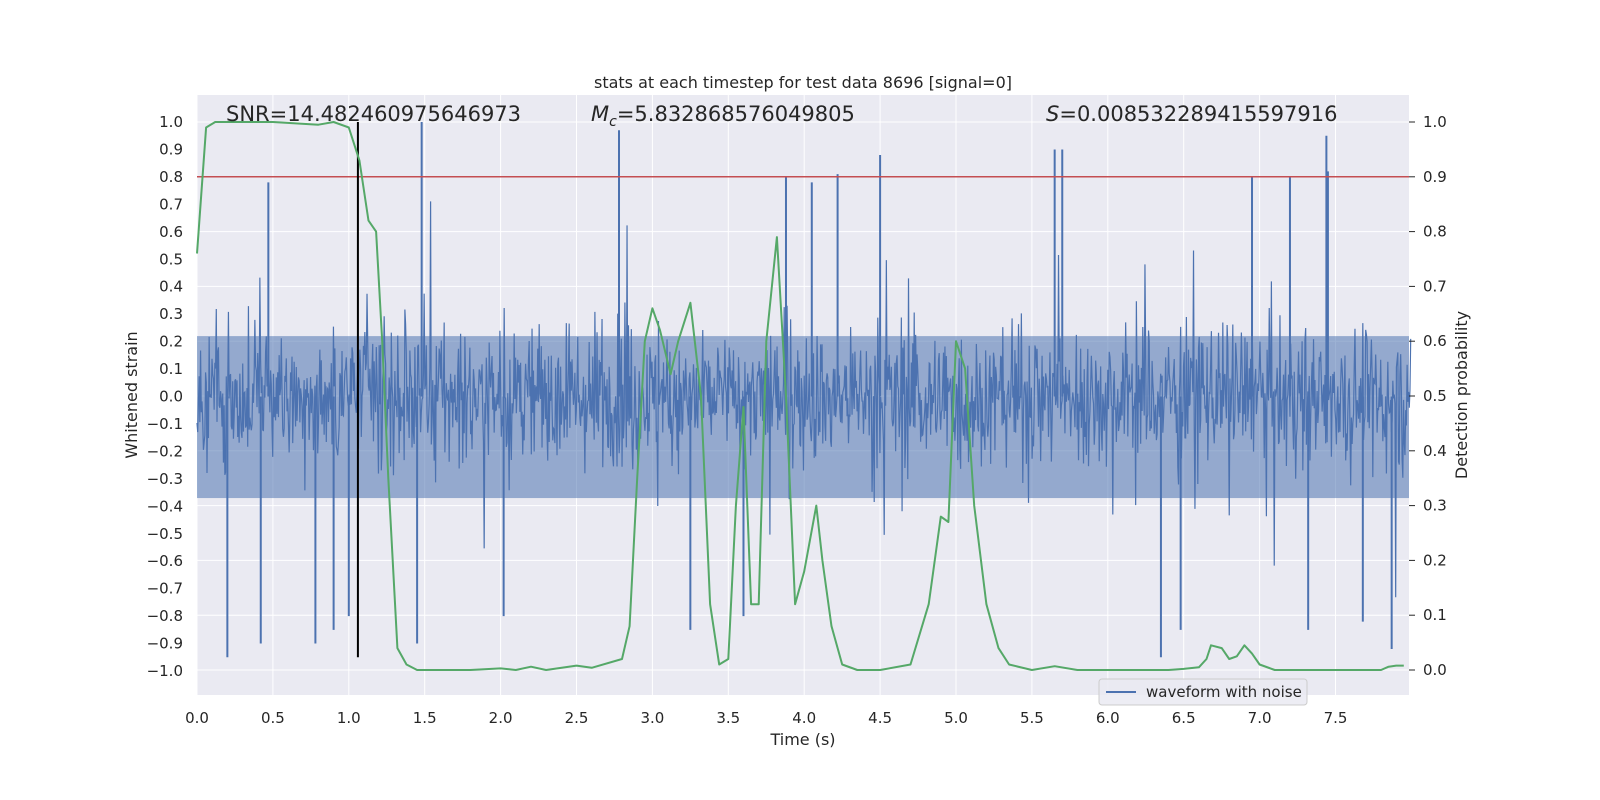 The image size is (1600, 800). I want to click on y-tick-label: −0.8, so click(165, 616).